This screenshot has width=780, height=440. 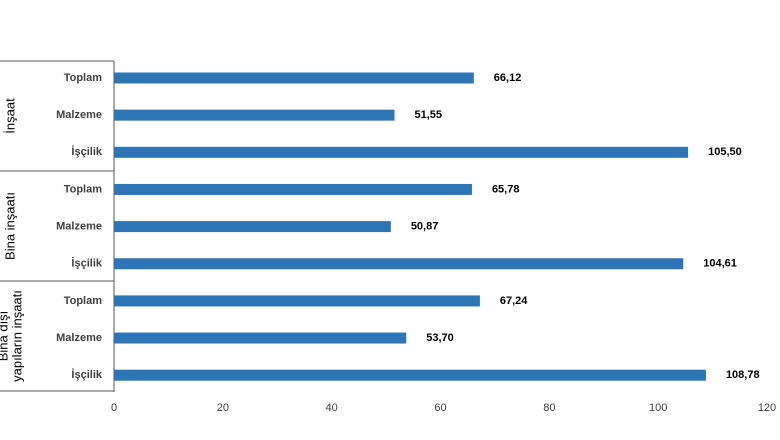 What do you see at coordinates (223, 408) in the screenshot?
I see `x-tick-label: 20` at bounding box center [223, 408].